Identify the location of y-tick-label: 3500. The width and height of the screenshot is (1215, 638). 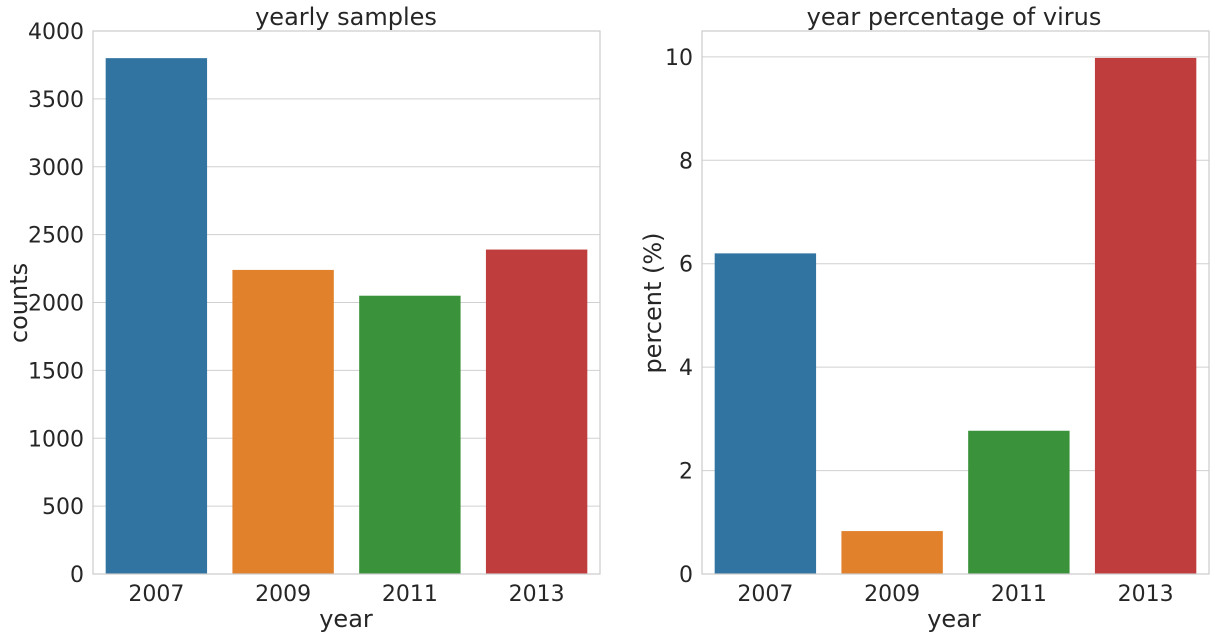
(56, 100).